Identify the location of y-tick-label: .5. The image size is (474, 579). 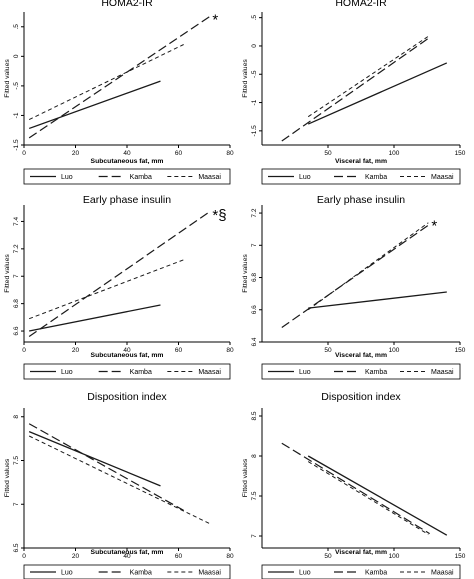
(254, 18).